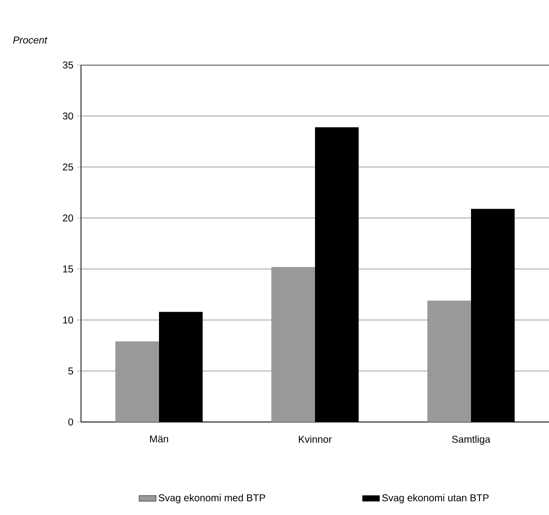  What do you see at coordinates (471, 440) in the screenshot?
I see `x-tick-label: Samtliga` at bounding box center [471, 440].